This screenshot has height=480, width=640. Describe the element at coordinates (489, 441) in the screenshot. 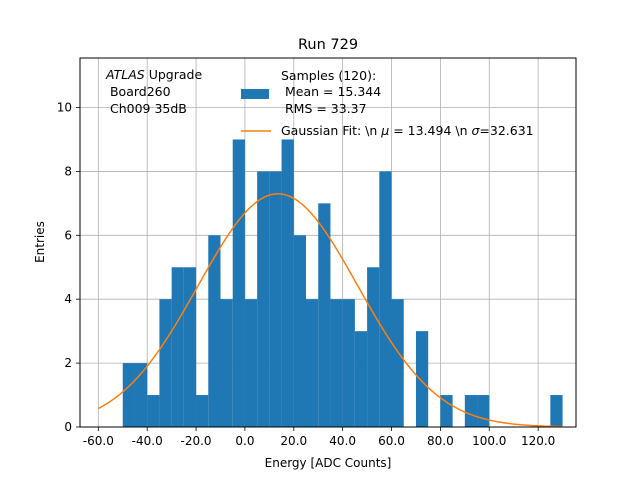

I see `x-tick-label: 100.0` at that location.